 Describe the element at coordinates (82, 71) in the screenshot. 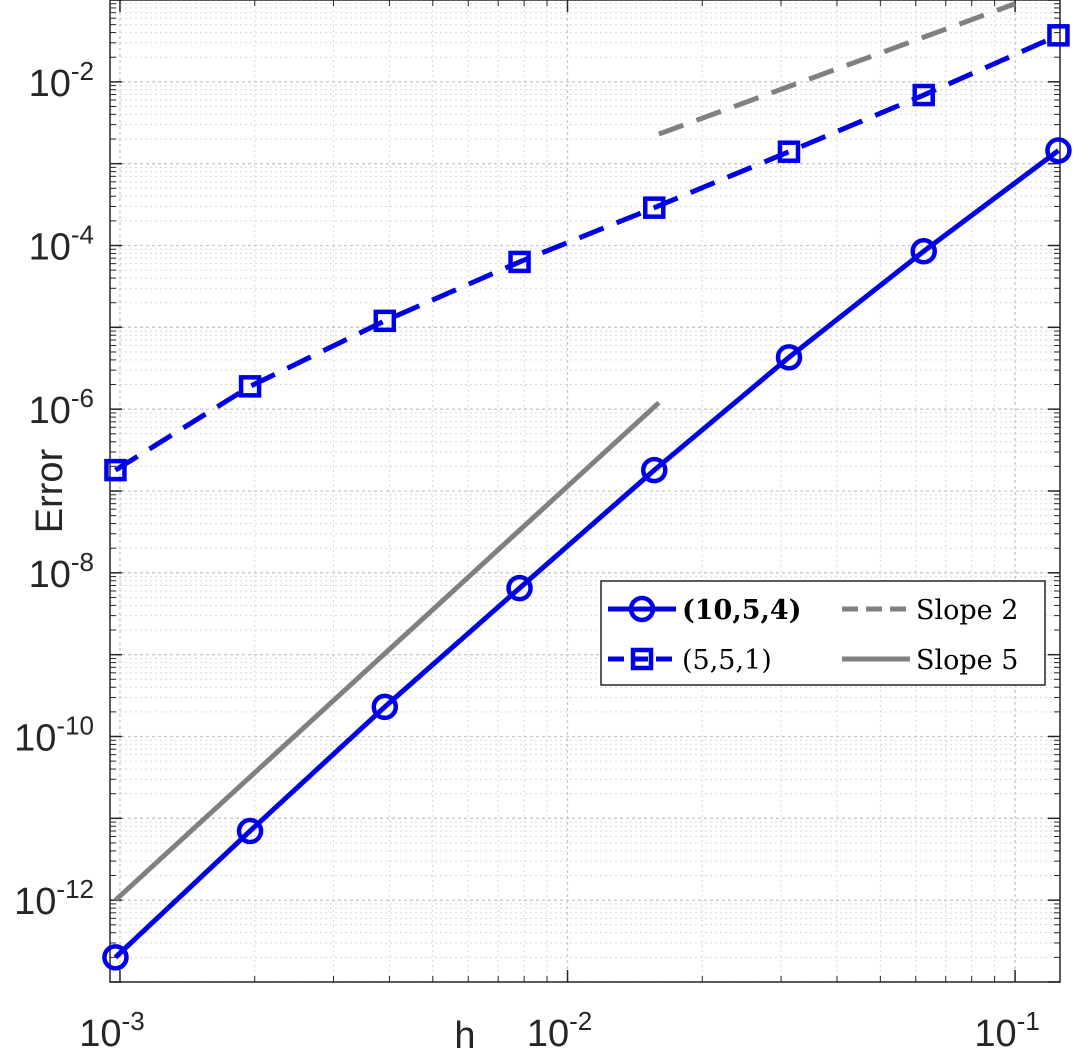

I see `y-tick-exponent: -2` at that location.